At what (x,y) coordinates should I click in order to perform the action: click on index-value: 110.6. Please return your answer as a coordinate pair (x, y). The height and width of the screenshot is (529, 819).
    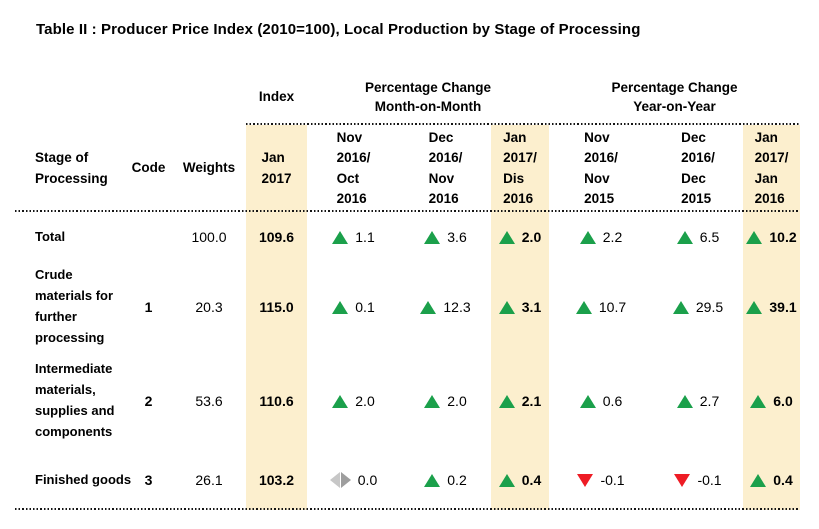
    Looking at the image, I should click on (276, 400).